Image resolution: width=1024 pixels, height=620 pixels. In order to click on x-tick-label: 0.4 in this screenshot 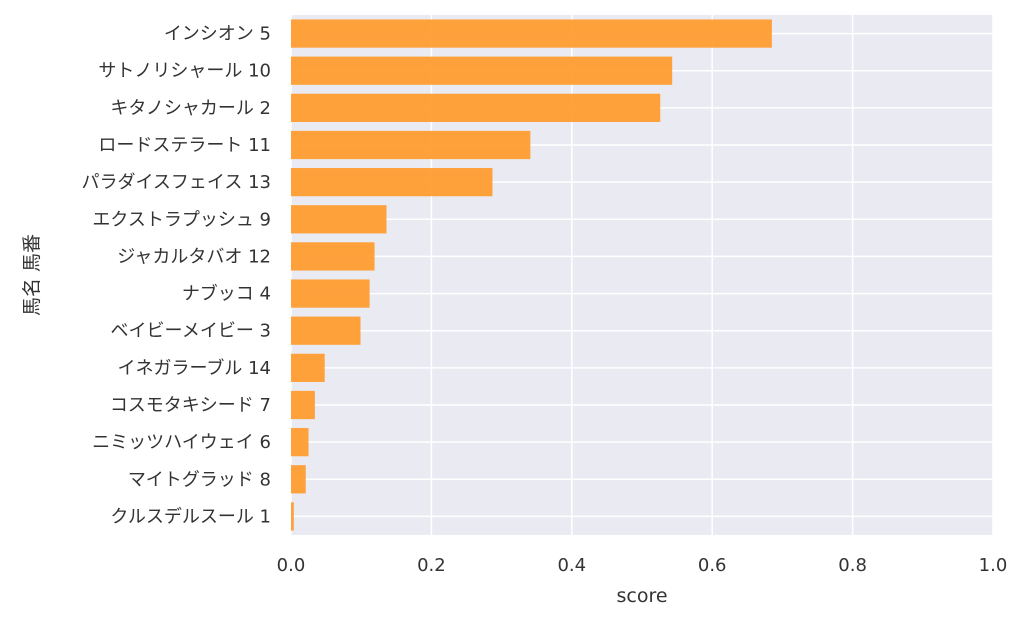, I will do `click(571, 565)`.